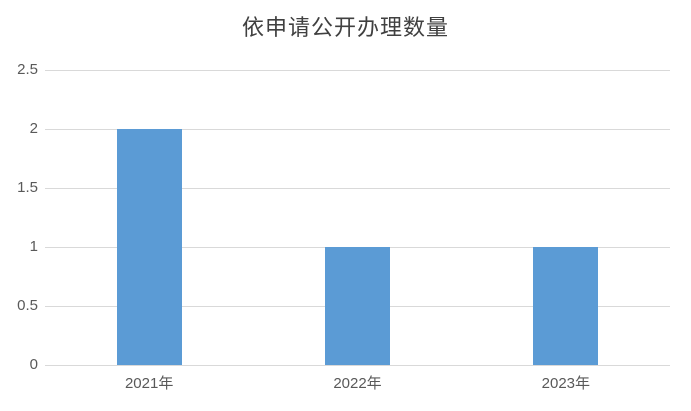 This screenshot has height=411, width=691. I want to click on chart-title: 依申请公开办理数量, so click(345, 28).